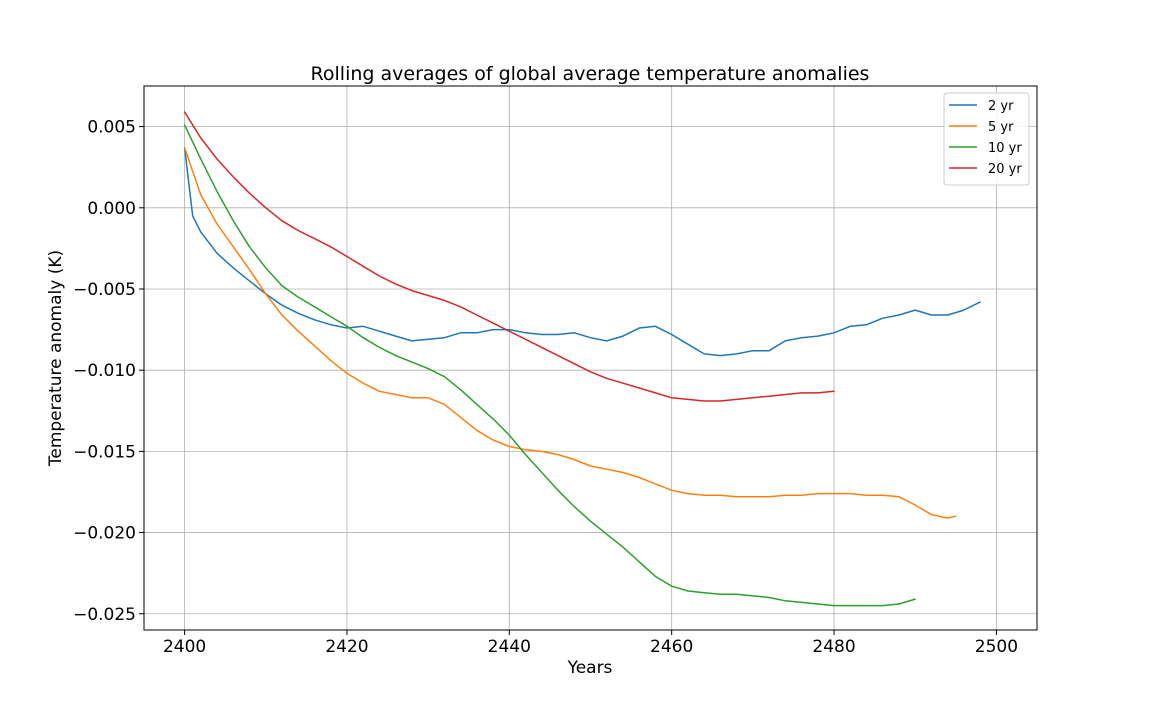 The image size is (1152, 720). Describe the element at coordinates (56, 358) in the screenshot. I see `y-axis-label: Temperature anomaly (K)` at that location.